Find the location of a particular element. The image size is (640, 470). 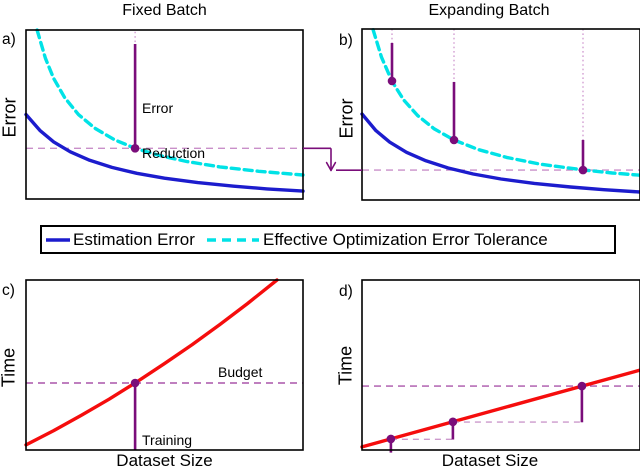

panel-b-ylabel: Error is located at coordinates (346, 118).